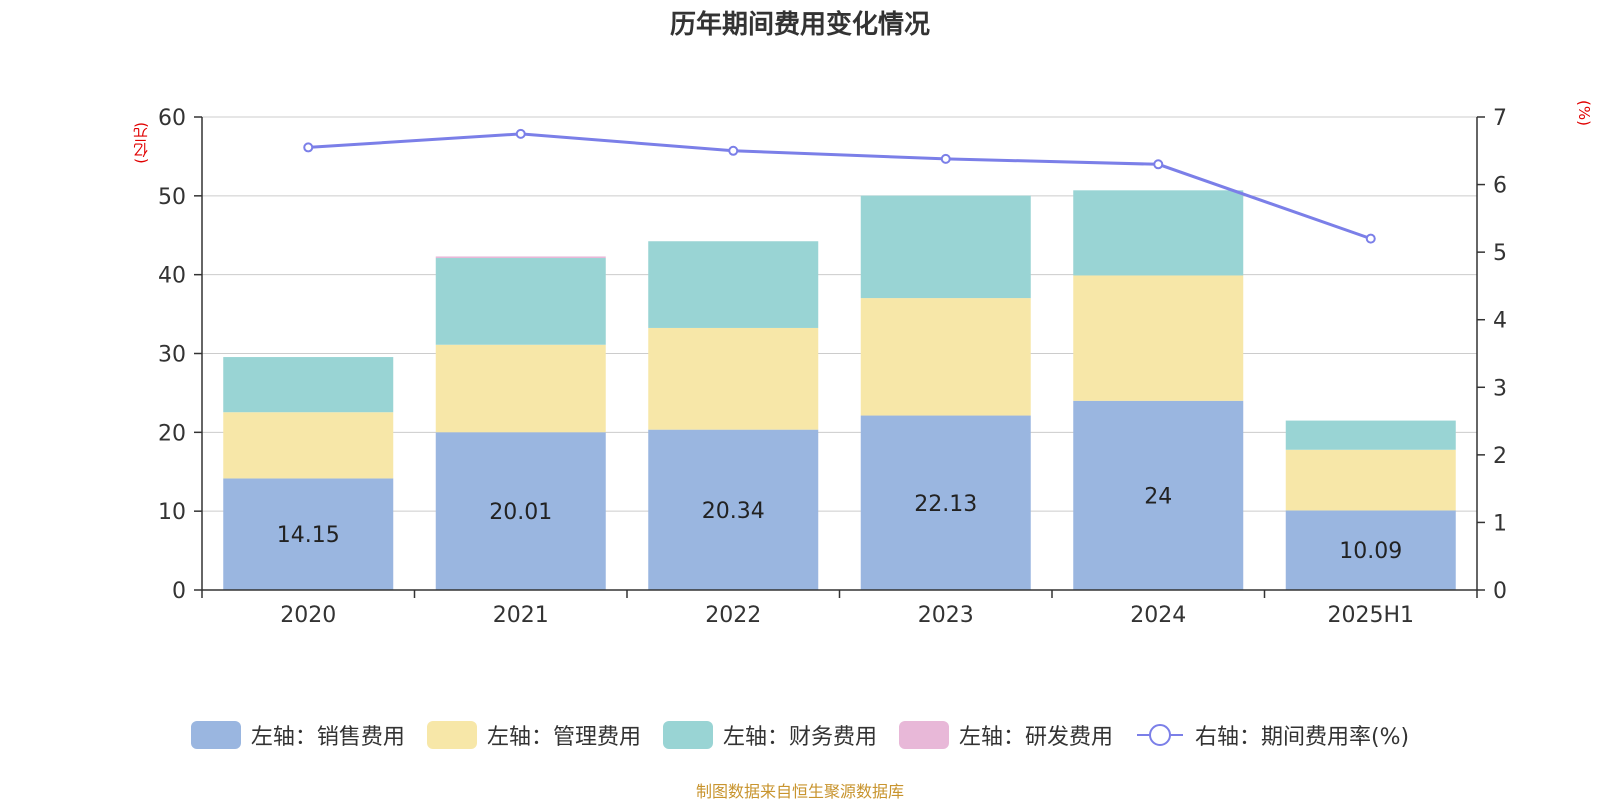  I want to click on legend-label-rnd: 左轴：研发费用, so click(1035, 737).